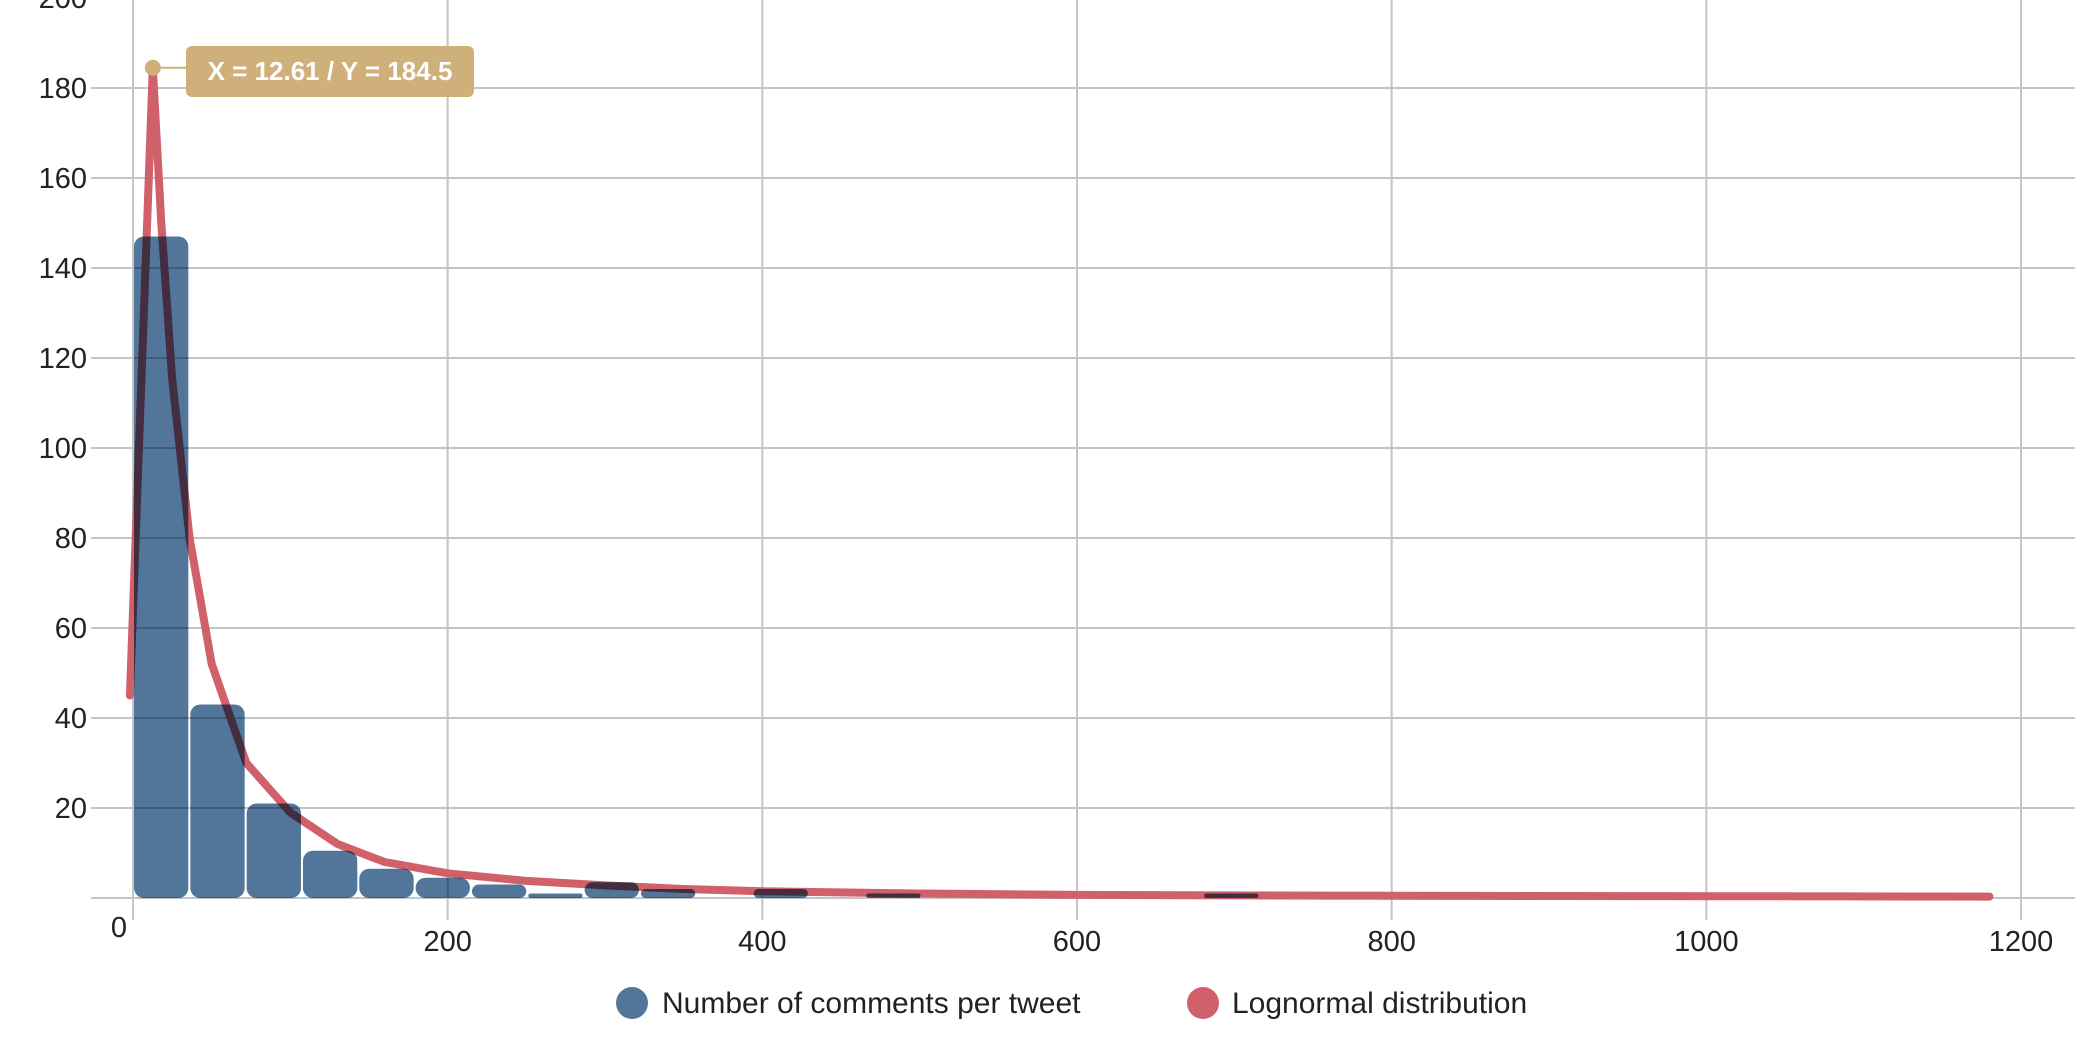 Image resolution: width=2092 pixels, height=1055 pixels. I want to click on legend-item-histogram: Number of comments per tweet, so click(848, 1003).